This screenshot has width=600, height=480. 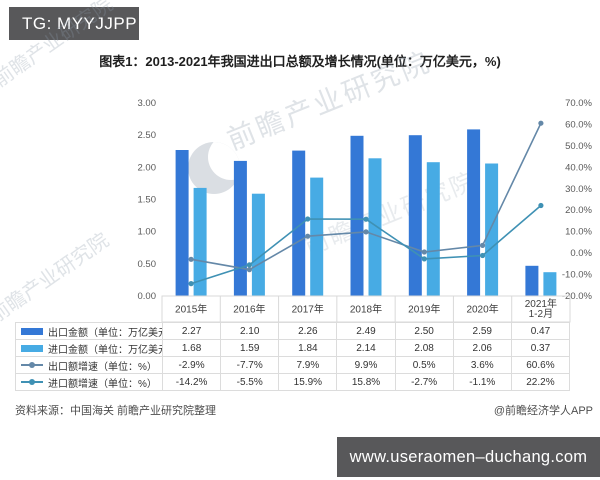 What do you see at coordinates (578, 146) in the screenshot?
I see `right-axis-tick: 50.0%` at bounding box center [578, 146].